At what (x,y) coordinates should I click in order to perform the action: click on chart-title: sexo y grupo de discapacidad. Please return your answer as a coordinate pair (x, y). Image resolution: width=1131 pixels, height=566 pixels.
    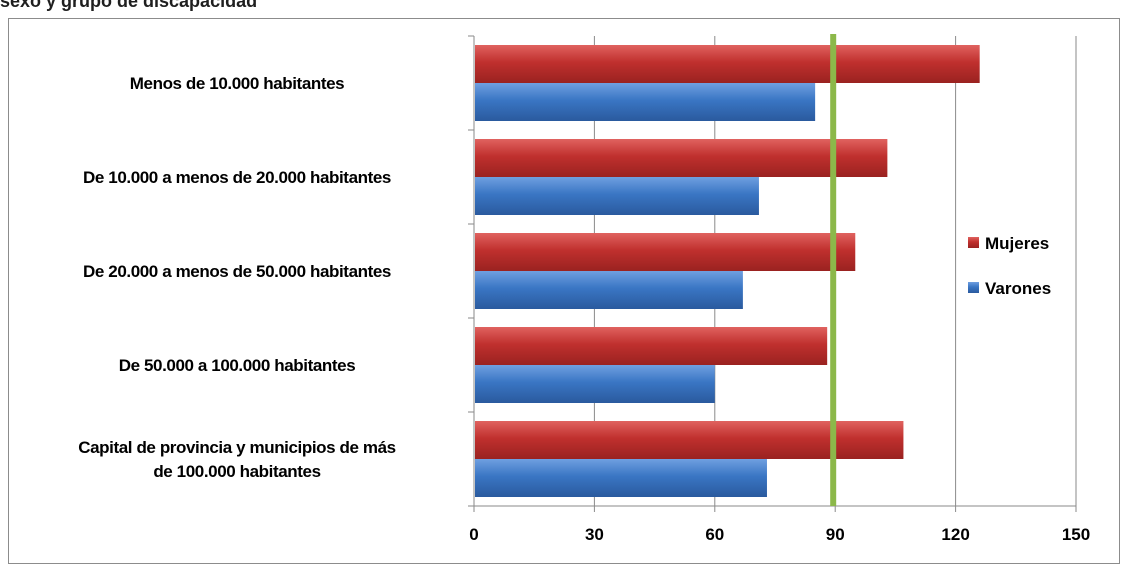
    Looking at the image, I should click on (129, 5).